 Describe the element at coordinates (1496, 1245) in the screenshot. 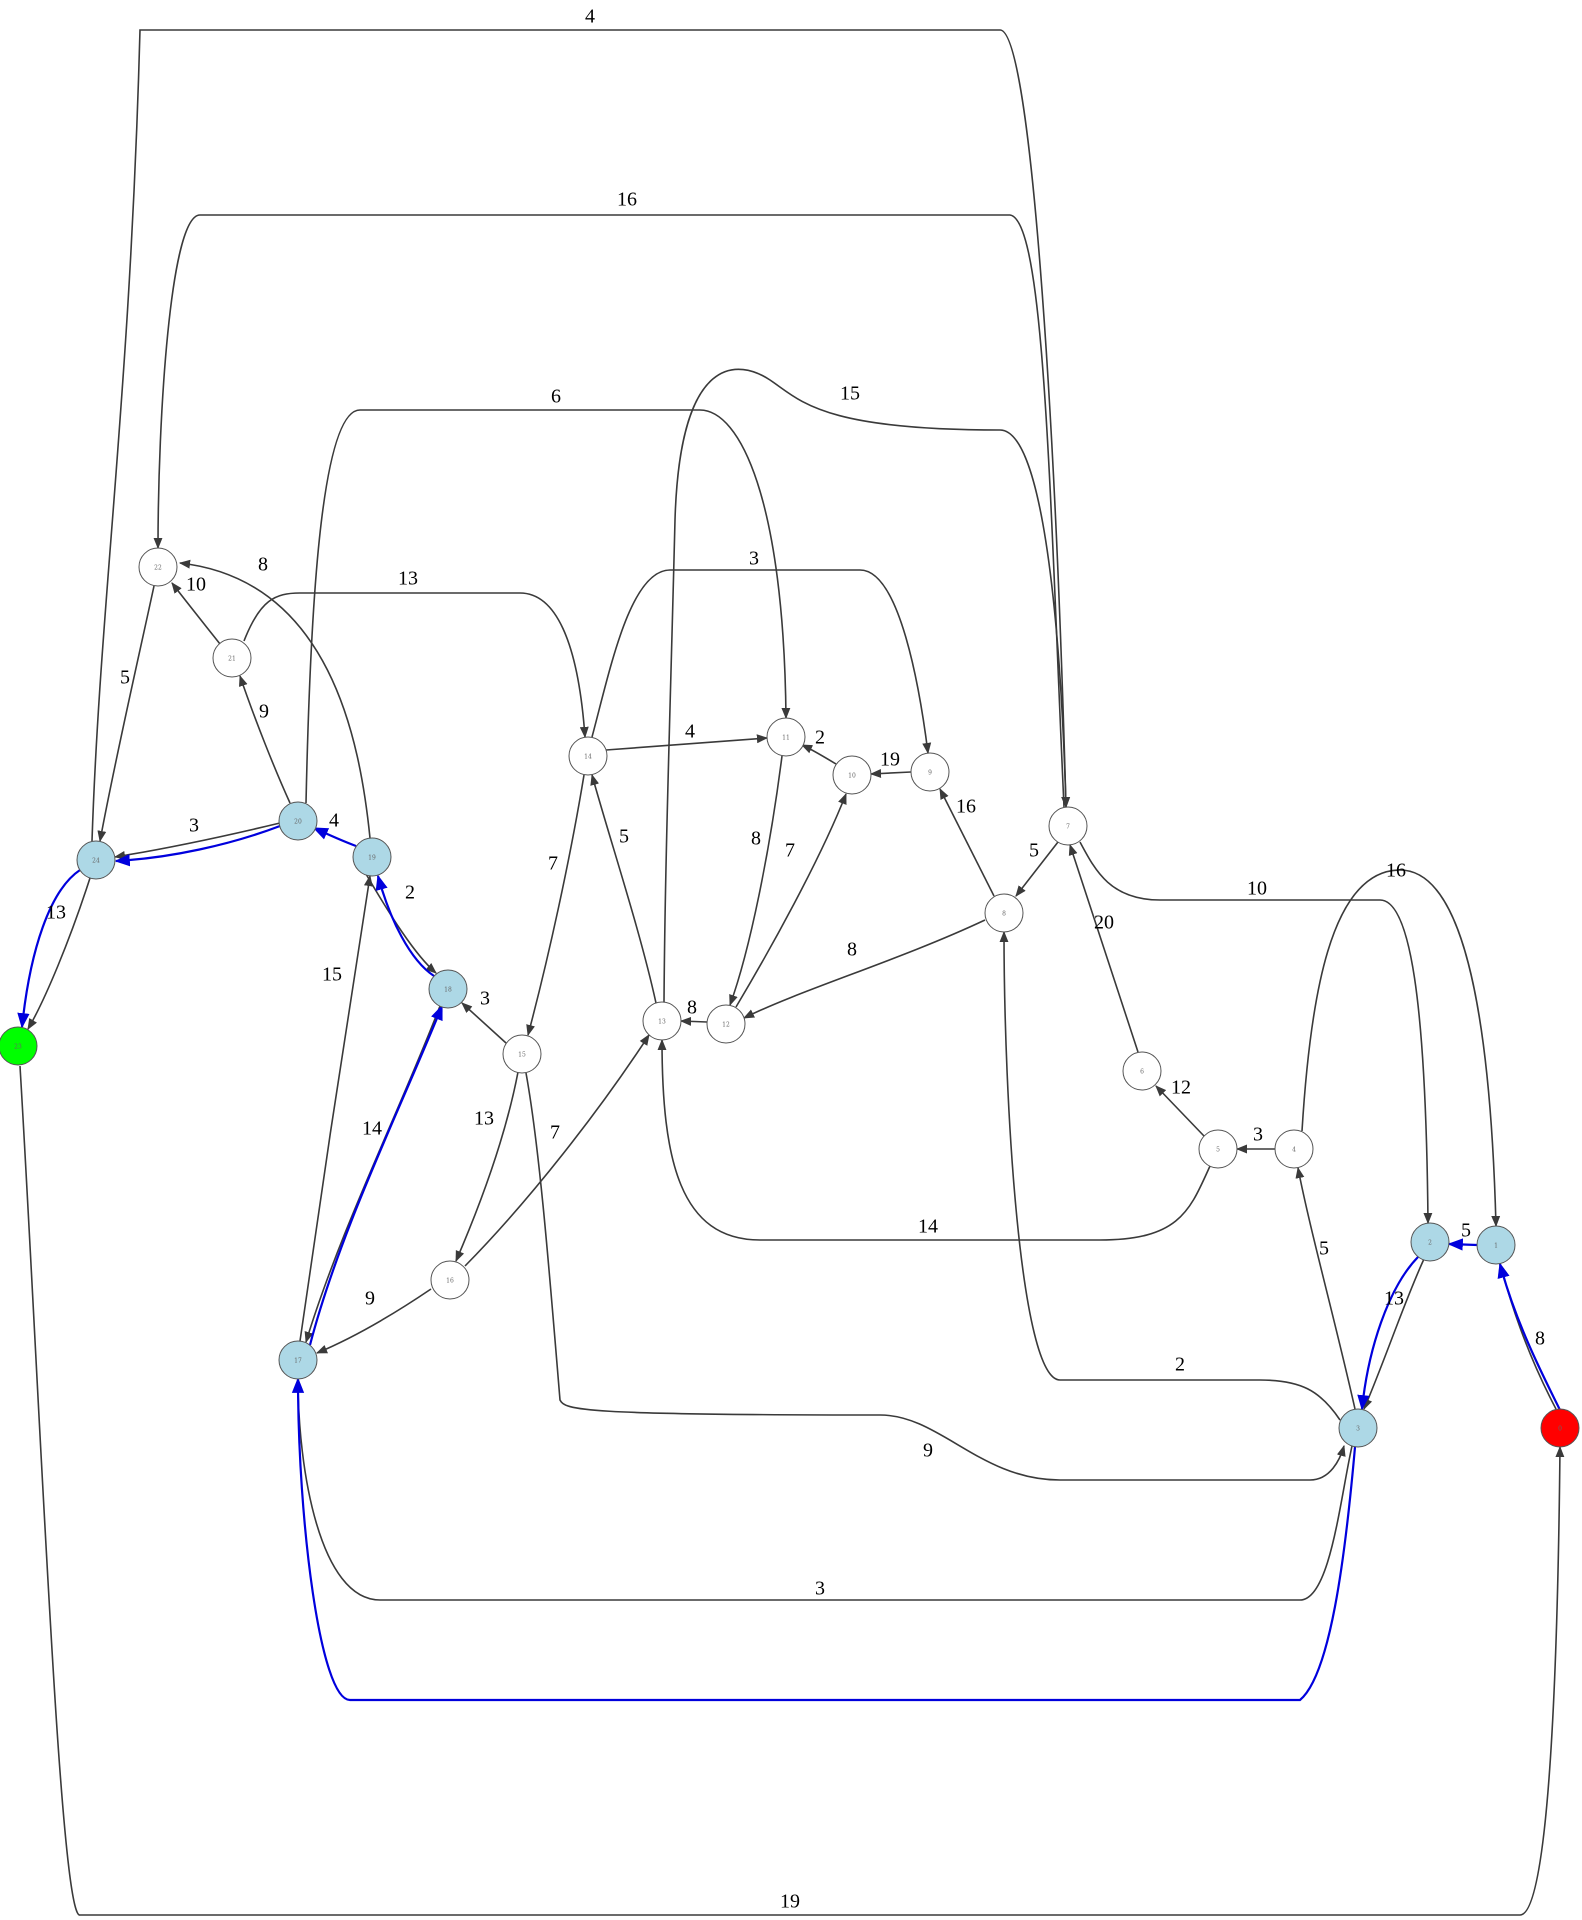

I see `node-1: 1` at that location.